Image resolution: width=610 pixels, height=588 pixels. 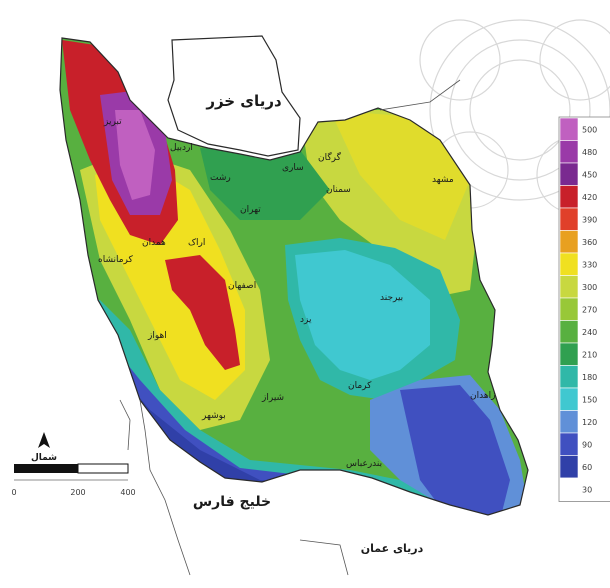 What do you see at coordinates (587, 489) in the screenshot?
I see `legend-tick-label: 30` at bounding box center [587, 489].